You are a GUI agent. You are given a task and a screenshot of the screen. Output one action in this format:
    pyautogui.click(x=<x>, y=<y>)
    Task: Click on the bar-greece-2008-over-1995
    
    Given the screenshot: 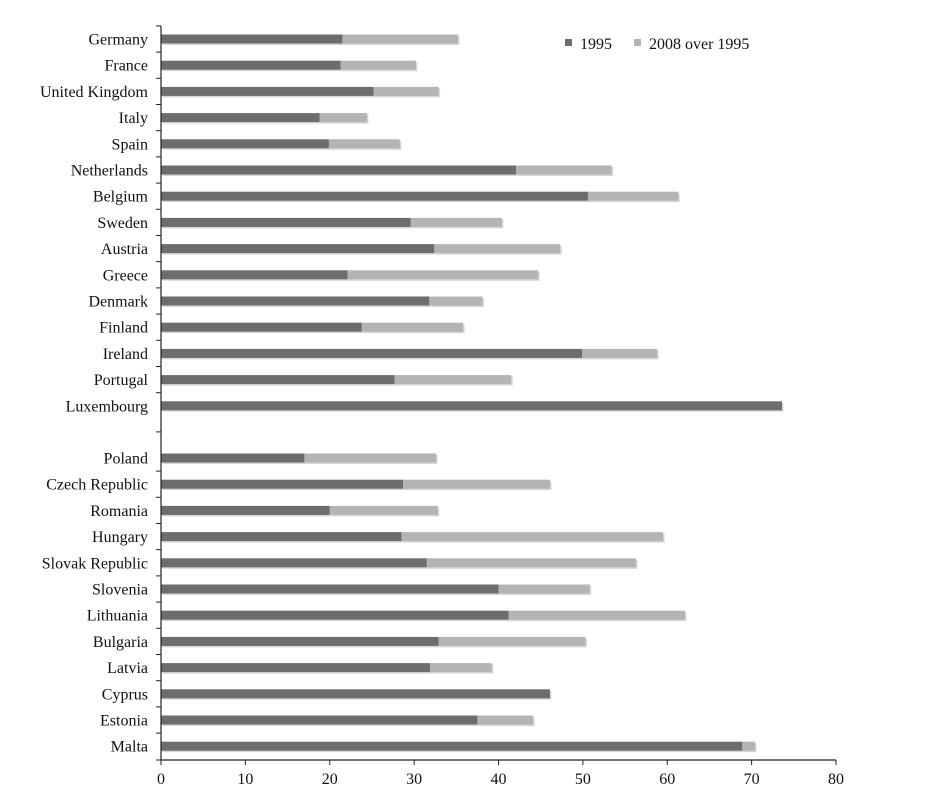 What is the action you would take?
    pyautogui.click(x=443, y=275)
    